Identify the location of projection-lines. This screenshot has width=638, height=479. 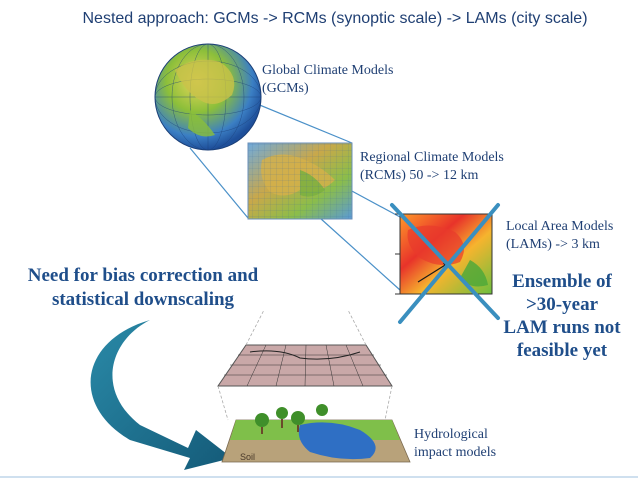
(305, 365).